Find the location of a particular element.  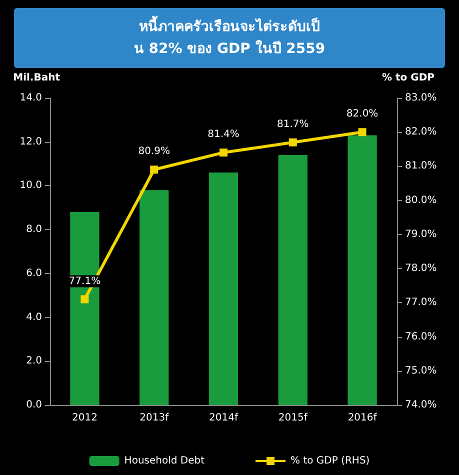

x-tick-label: 2015f is located at coordinates (293, 418).